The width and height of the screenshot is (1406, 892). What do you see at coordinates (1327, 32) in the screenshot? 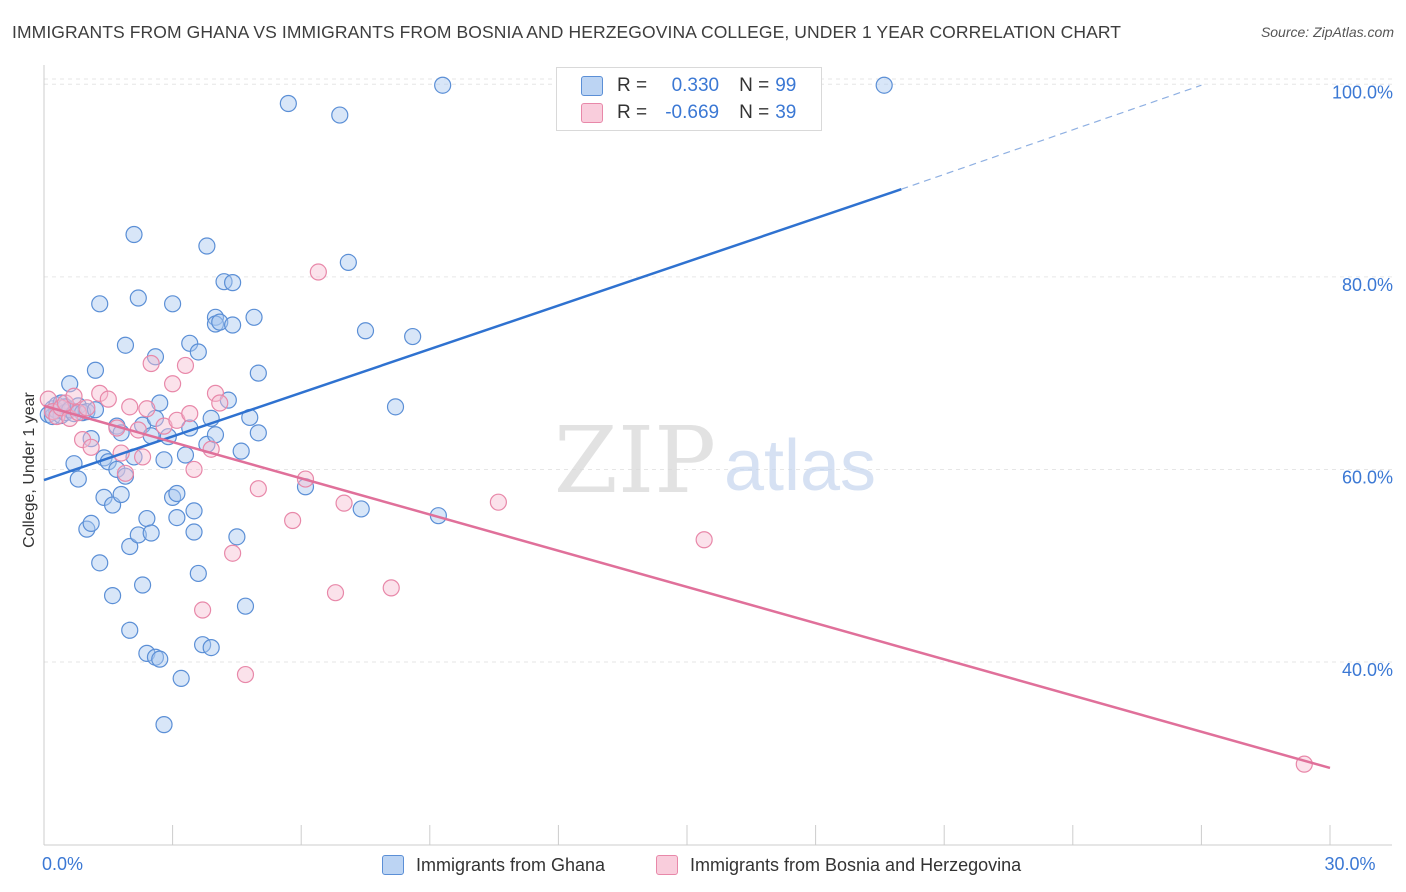
I see `source-label: Source: ZipAtlas.com` at bounding box center [1327, 32].